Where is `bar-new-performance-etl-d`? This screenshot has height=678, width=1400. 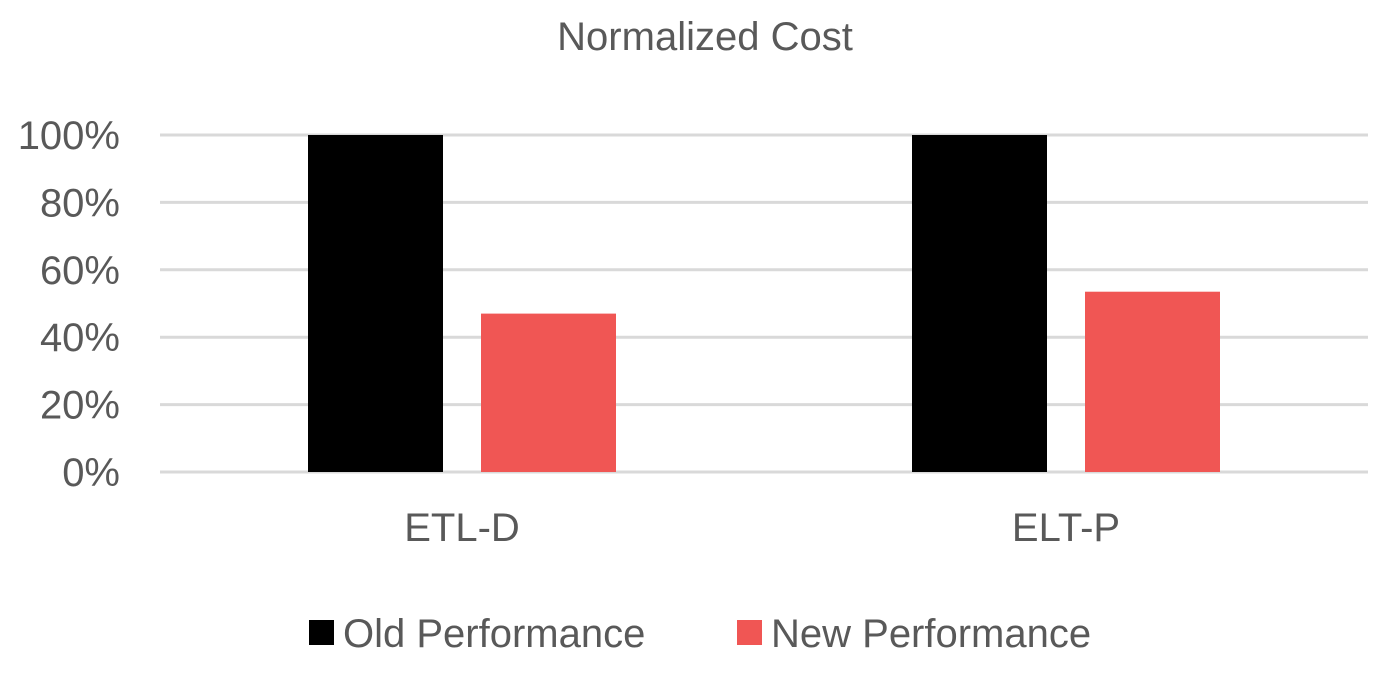
bar-new-performance-etl-d is located at coordinates (548, 392).